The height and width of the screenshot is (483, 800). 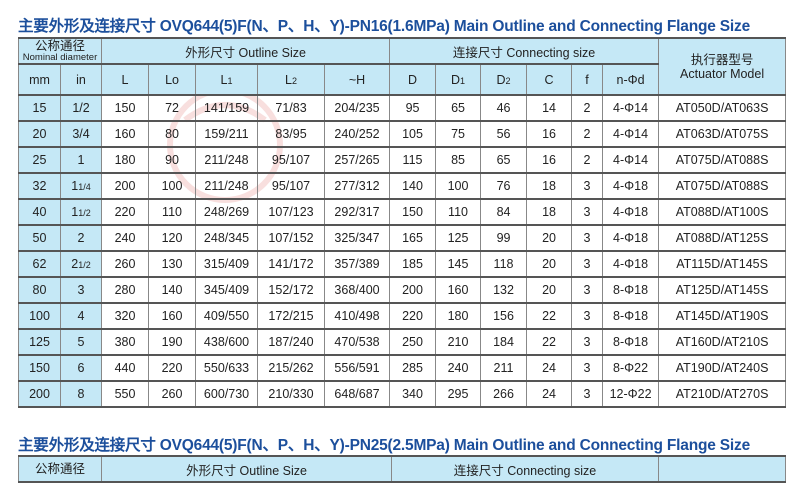 I want to click on table-cell: 187/240, so click(x=291, y=342).